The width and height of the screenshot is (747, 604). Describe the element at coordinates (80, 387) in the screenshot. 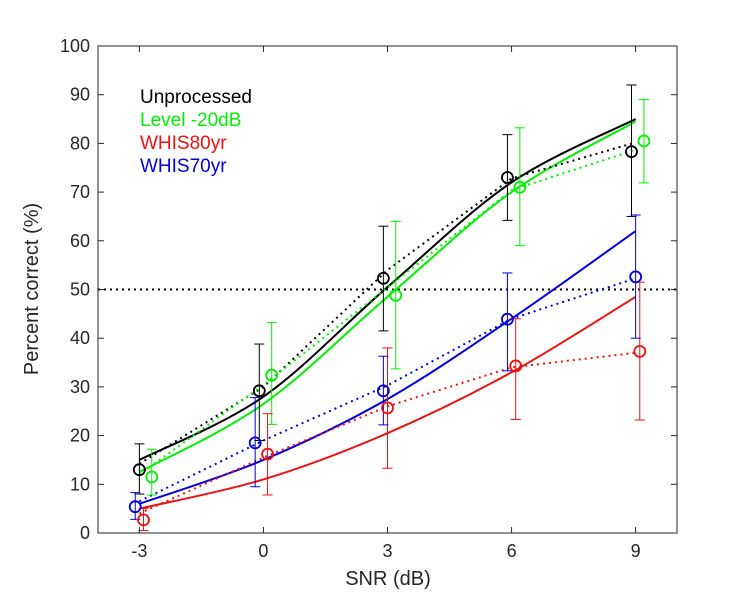

I see `y-tick-label: 30` at that location.